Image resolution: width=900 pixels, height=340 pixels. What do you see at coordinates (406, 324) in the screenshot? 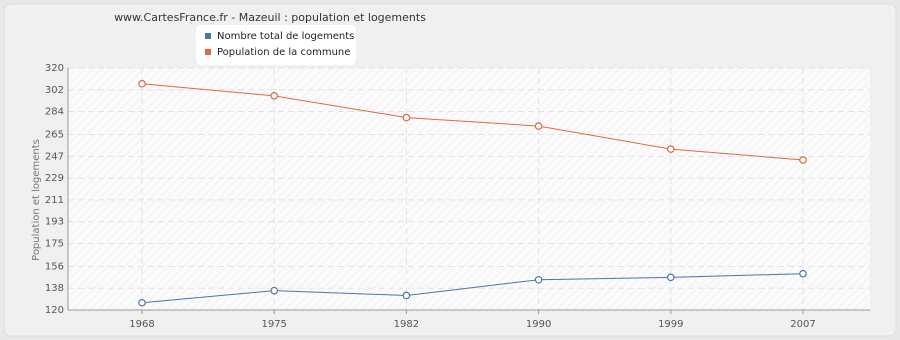
I see `x-tick-label: 1982` at bounding box center [406, 324].